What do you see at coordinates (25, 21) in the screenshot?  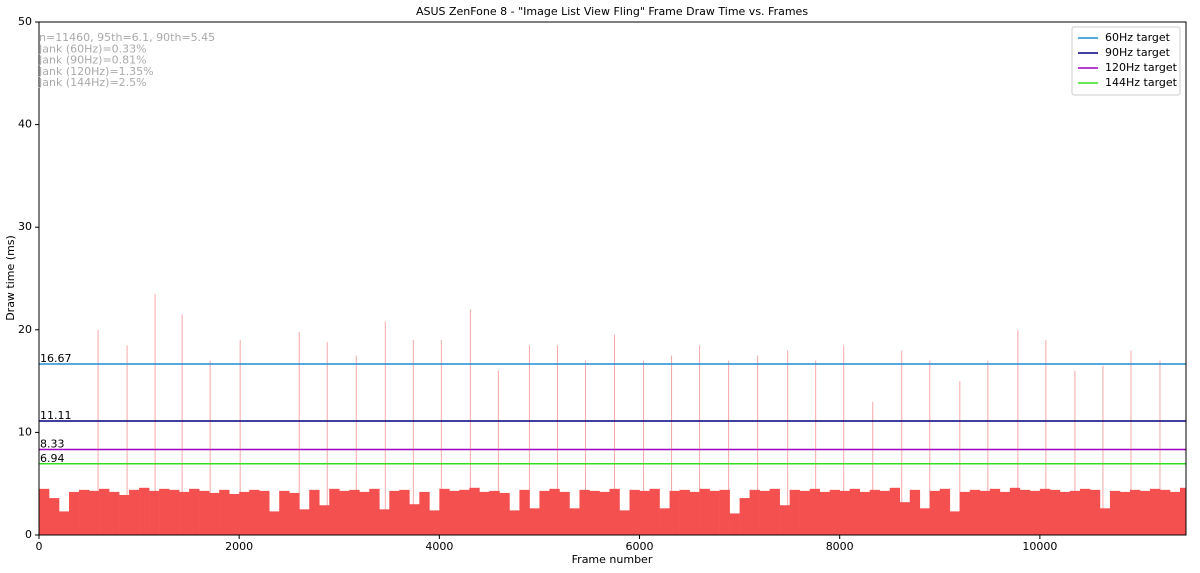 I see `y-tick-label: 50` at bounding box center [25, 21].